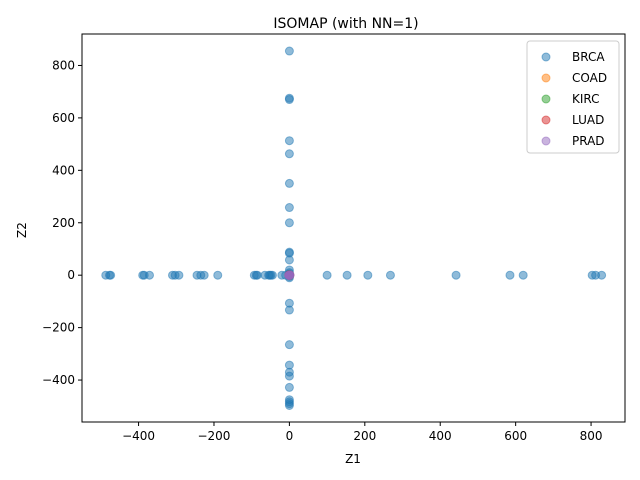 This screenshot has width=640, height=480. I want to click on x-axis-label: Z1, so click(353, 459).